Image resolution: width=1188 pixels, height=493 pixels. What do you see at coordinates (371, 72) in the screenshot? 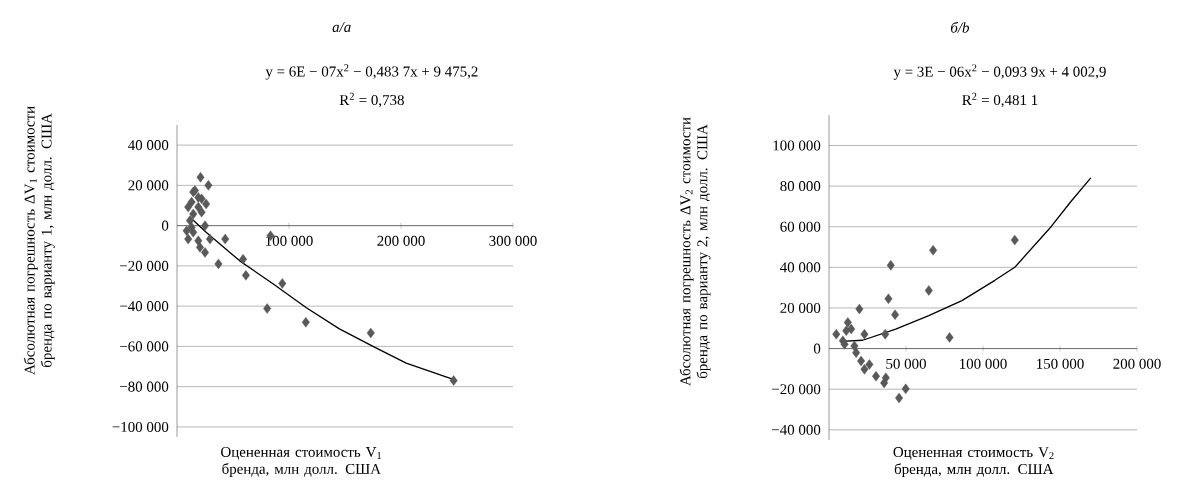
I see `text: y = 6E − 07x$^{2}$ − 0,483 7x + 9 475,2` at bounding box center [371, 72].